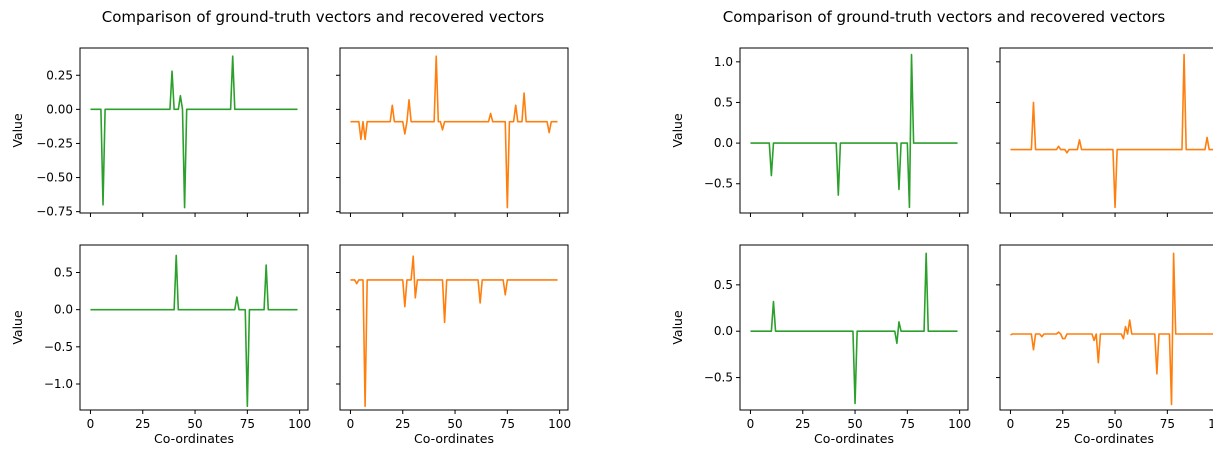 The width and height of the screenshot is (1213, 458). I want to click on panel-2-r2c1-series-line, so click(854, 328).